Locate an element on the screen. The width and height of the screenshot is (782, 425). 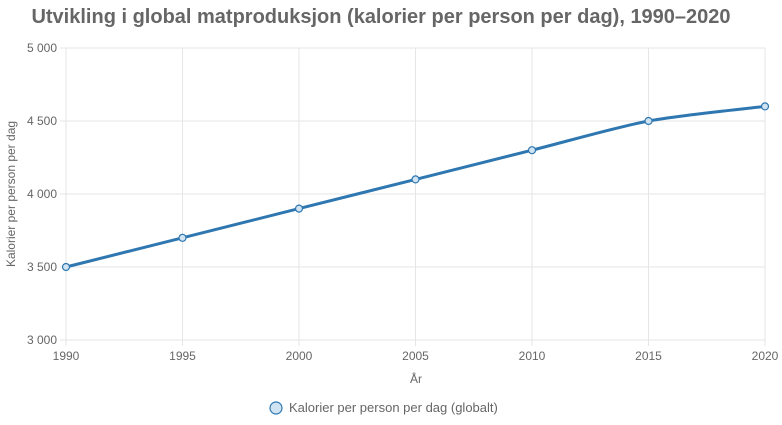
y-tick-label: 4 000 is located at coordinates (42, 194).